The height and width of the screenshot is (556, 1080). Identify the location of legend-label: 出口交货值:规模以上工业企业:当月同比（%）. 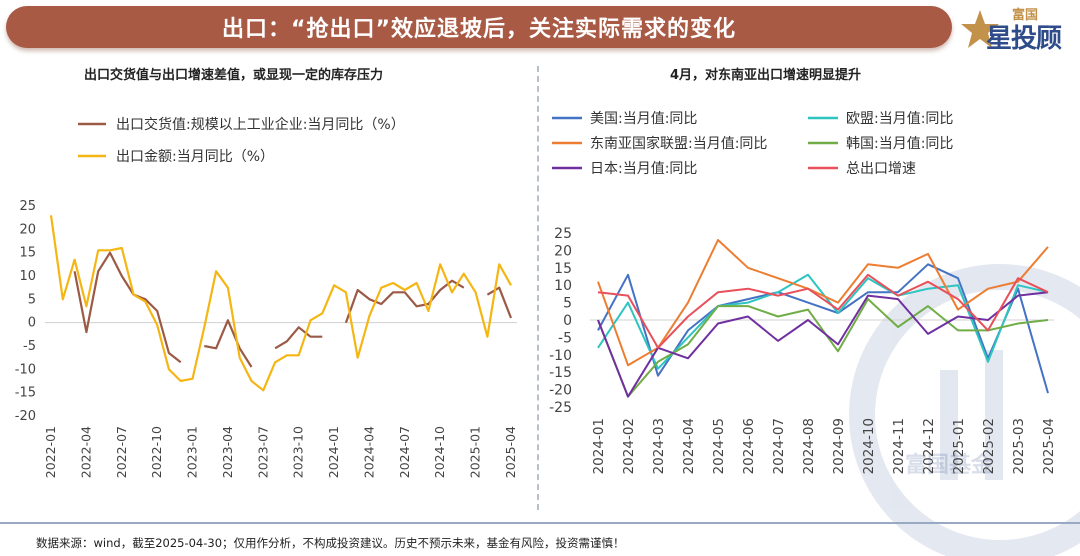
(260, 124).